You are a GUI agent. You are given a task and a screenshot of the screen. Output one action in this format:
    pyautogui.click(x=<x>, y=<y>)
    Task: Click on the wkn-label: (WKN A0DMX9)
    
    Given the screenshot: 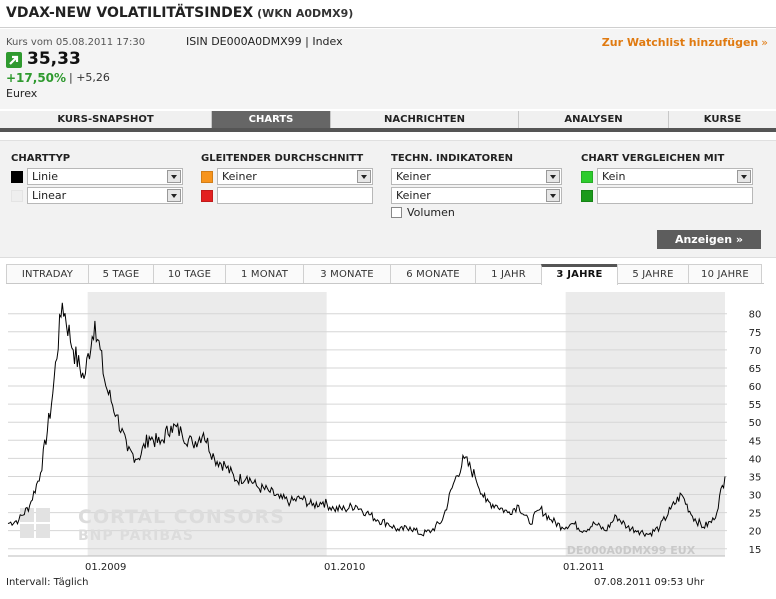 What is the action you would take?
    pyautogui.click(x=305, y=13)
    